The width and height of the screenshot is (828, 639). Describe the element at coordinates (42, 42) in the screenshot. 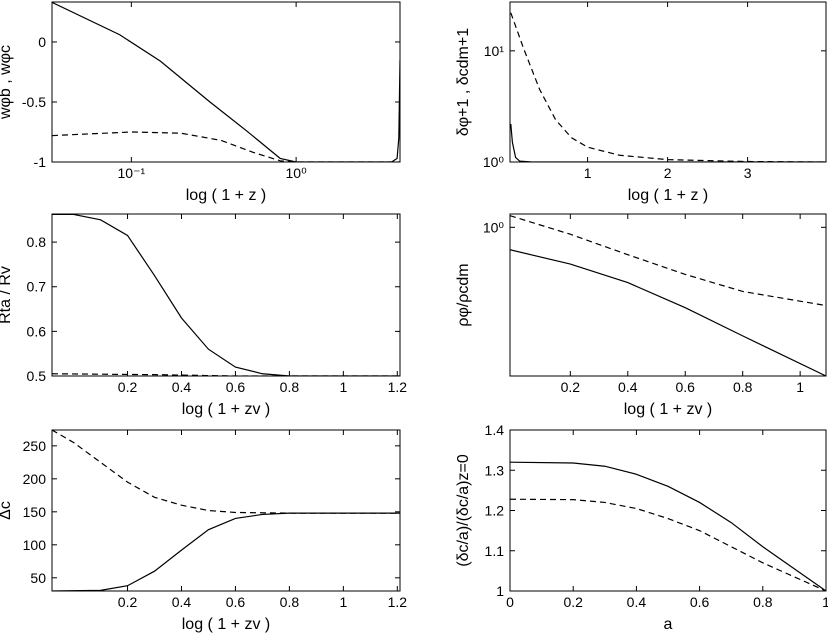

I see `y-tick-label: 0` at that location.